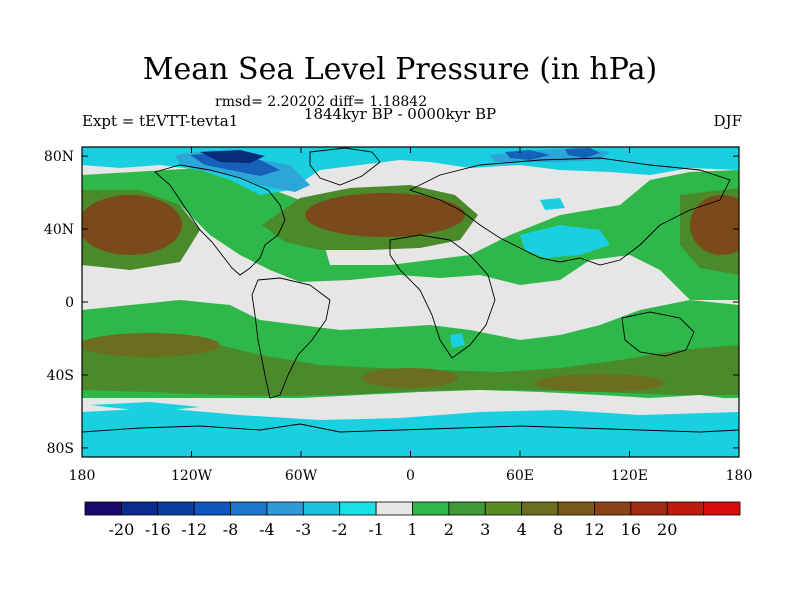  Describe the element at coordinates (558, 529) in the screenshot. I see `legend-label: 8` at that location.